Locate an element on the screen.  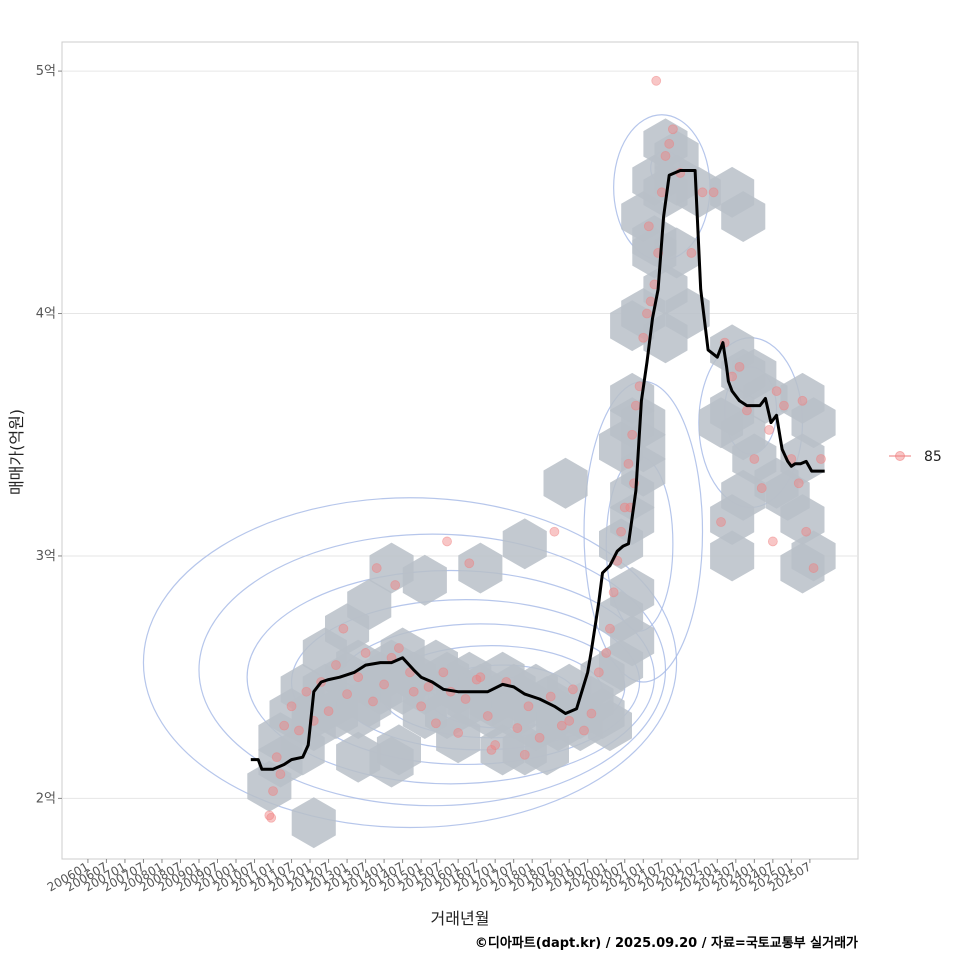
y-tick-label: 3억 is located at coordinates (46, 556).